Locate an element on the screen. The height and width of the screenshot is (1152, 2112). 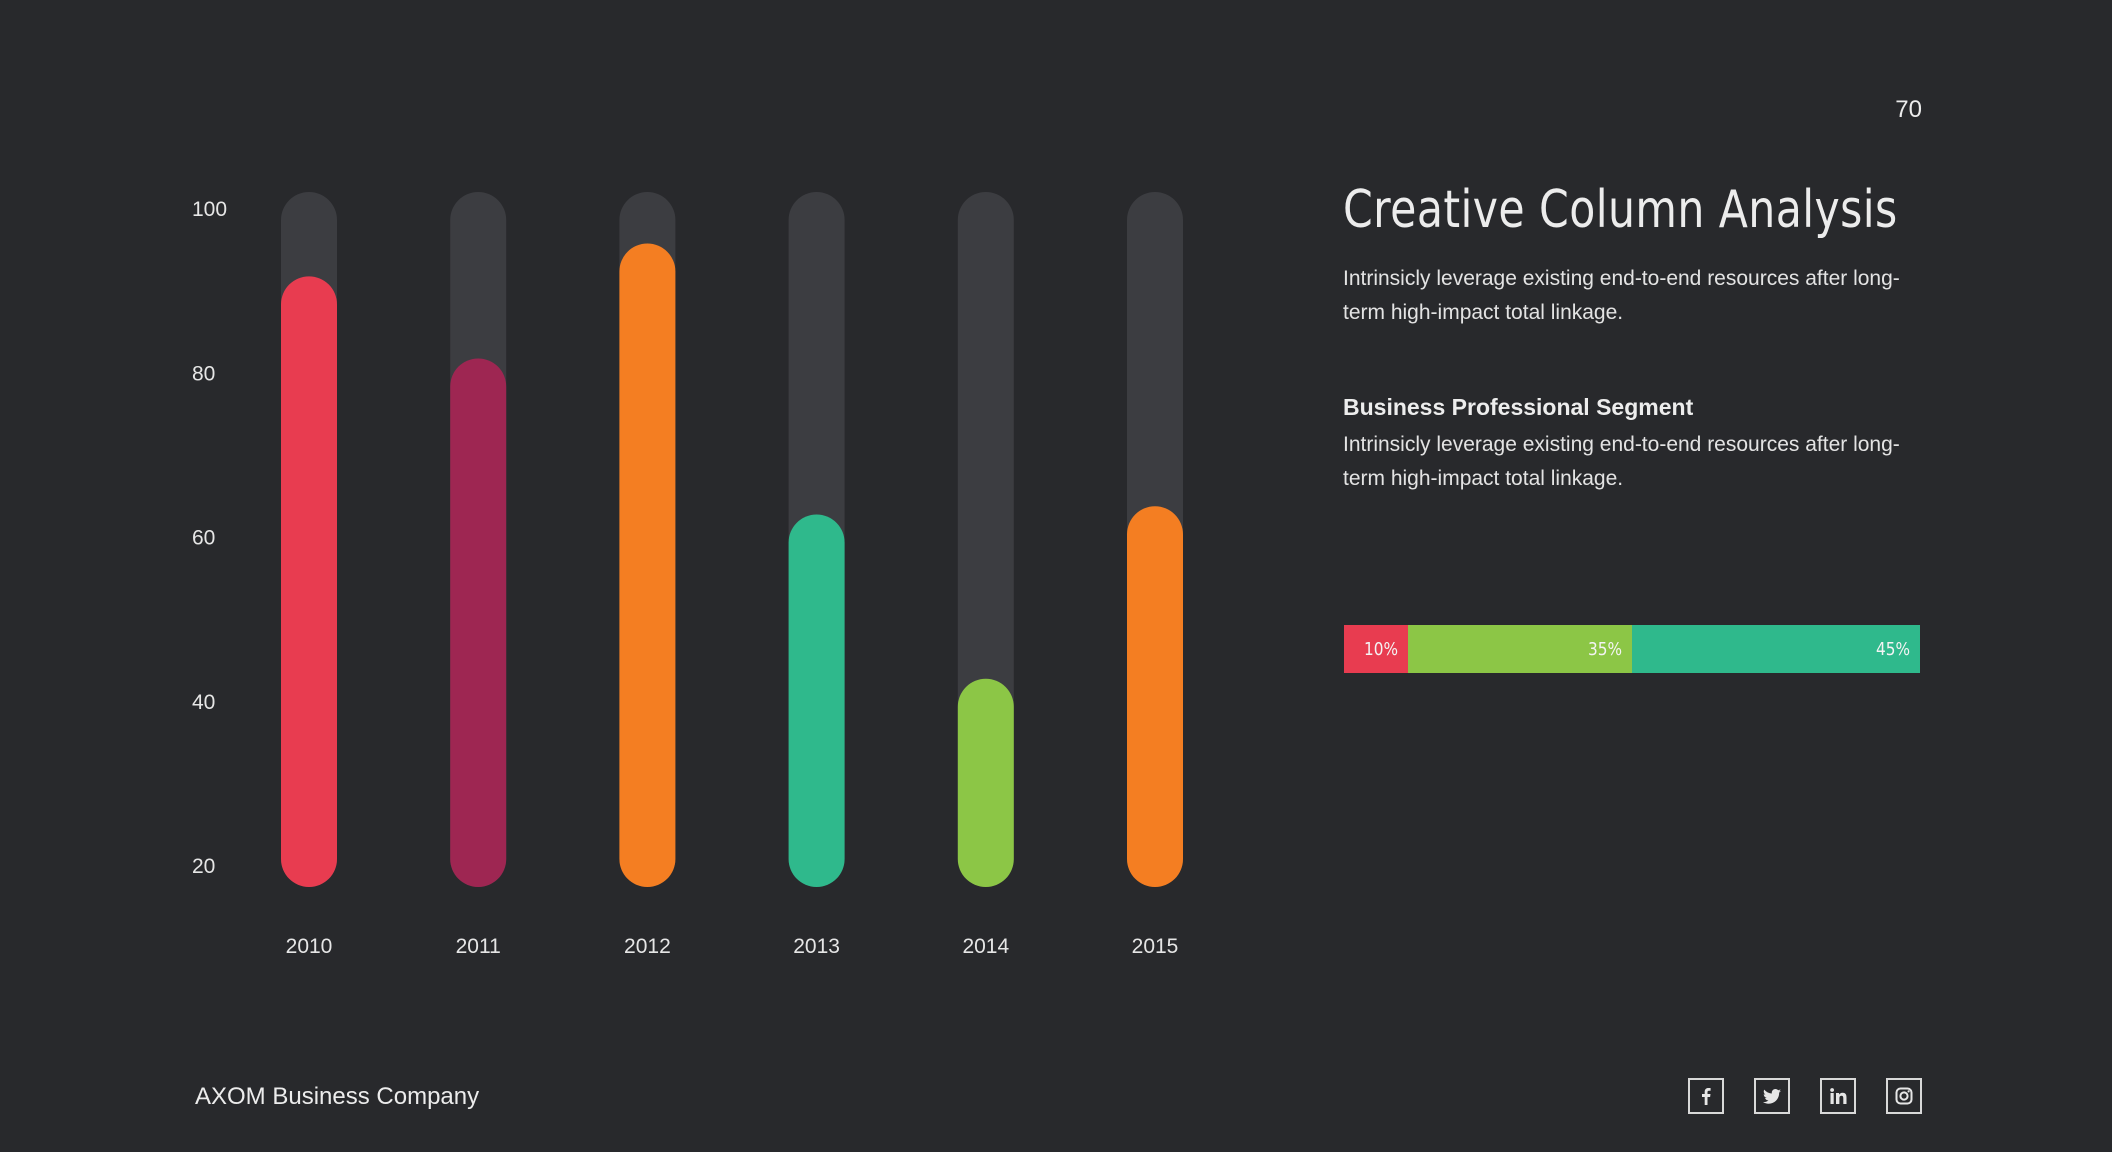
x-category-label: 2012 is located at coordinates (647, 946).